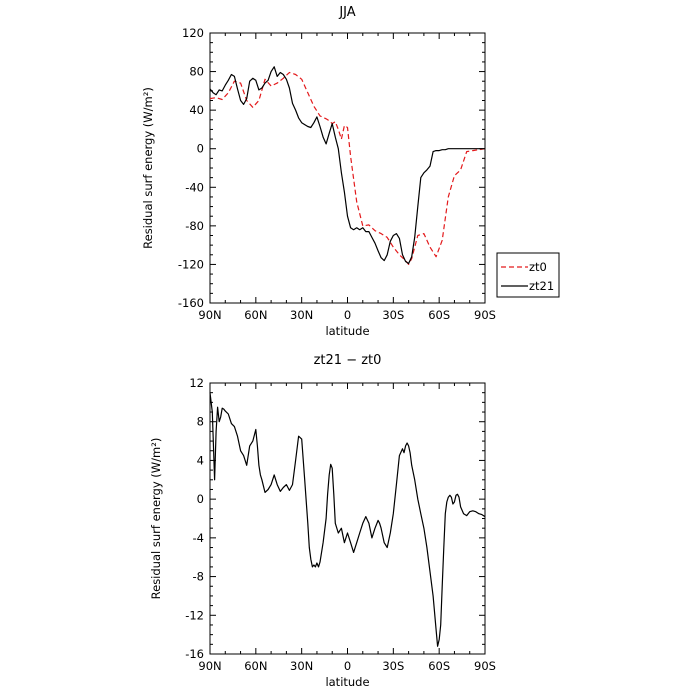 This screenshot has height=700, width=700. I want to click on legend: zt0 zt21, so click(528, 275).